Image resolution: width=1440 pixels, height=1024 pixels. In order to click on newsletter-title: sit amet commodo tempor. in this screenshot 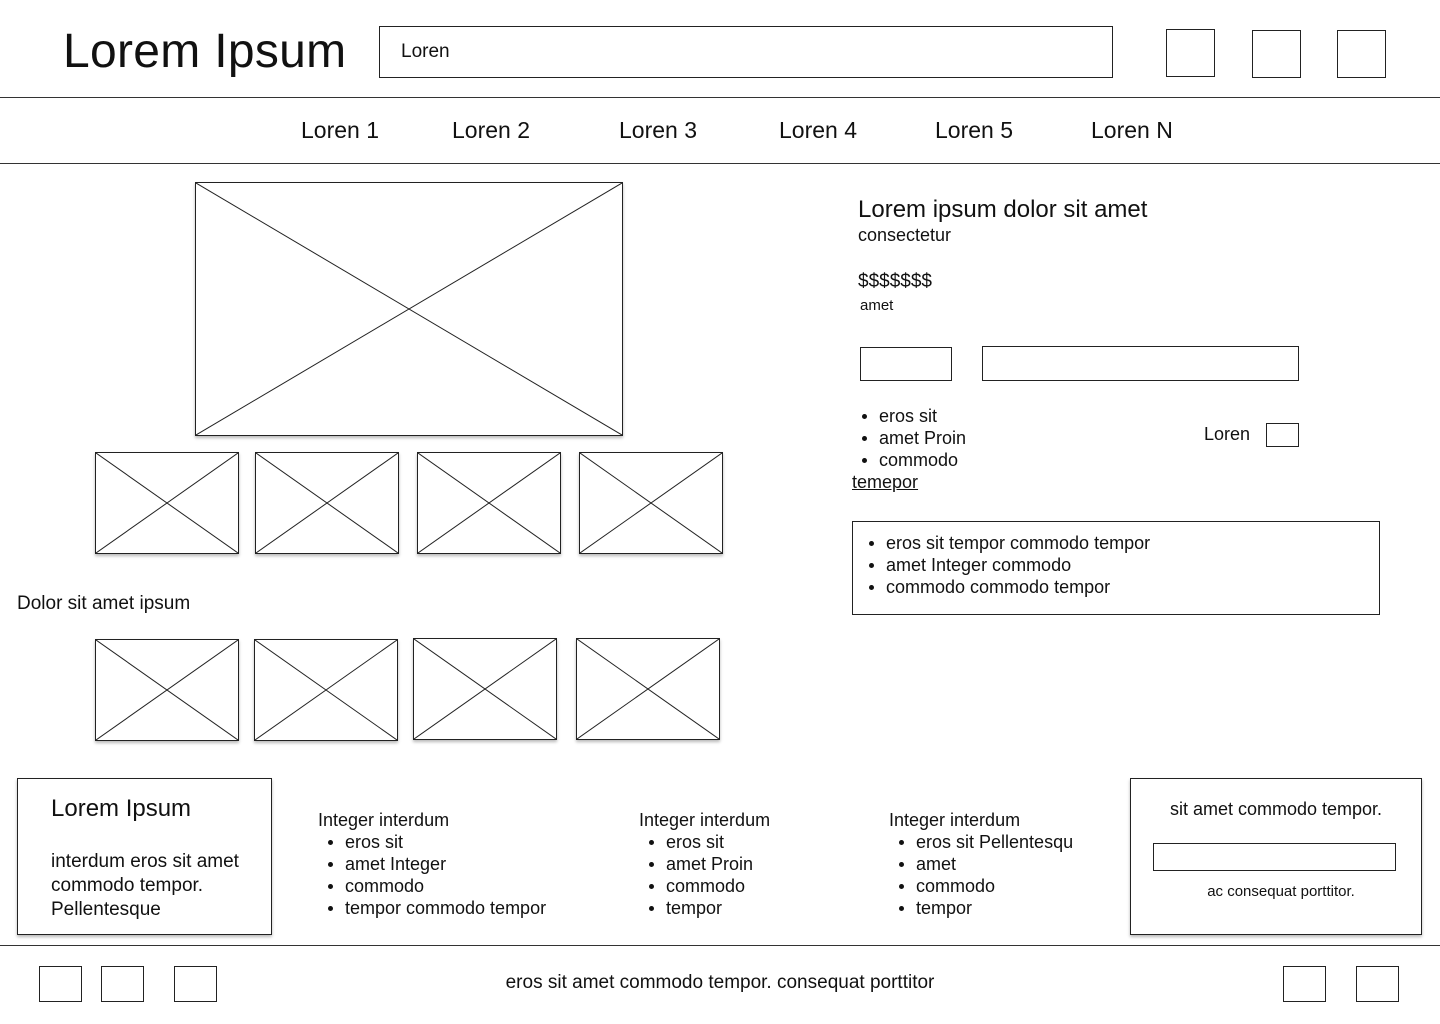, I will do `click(1276, 809)`.